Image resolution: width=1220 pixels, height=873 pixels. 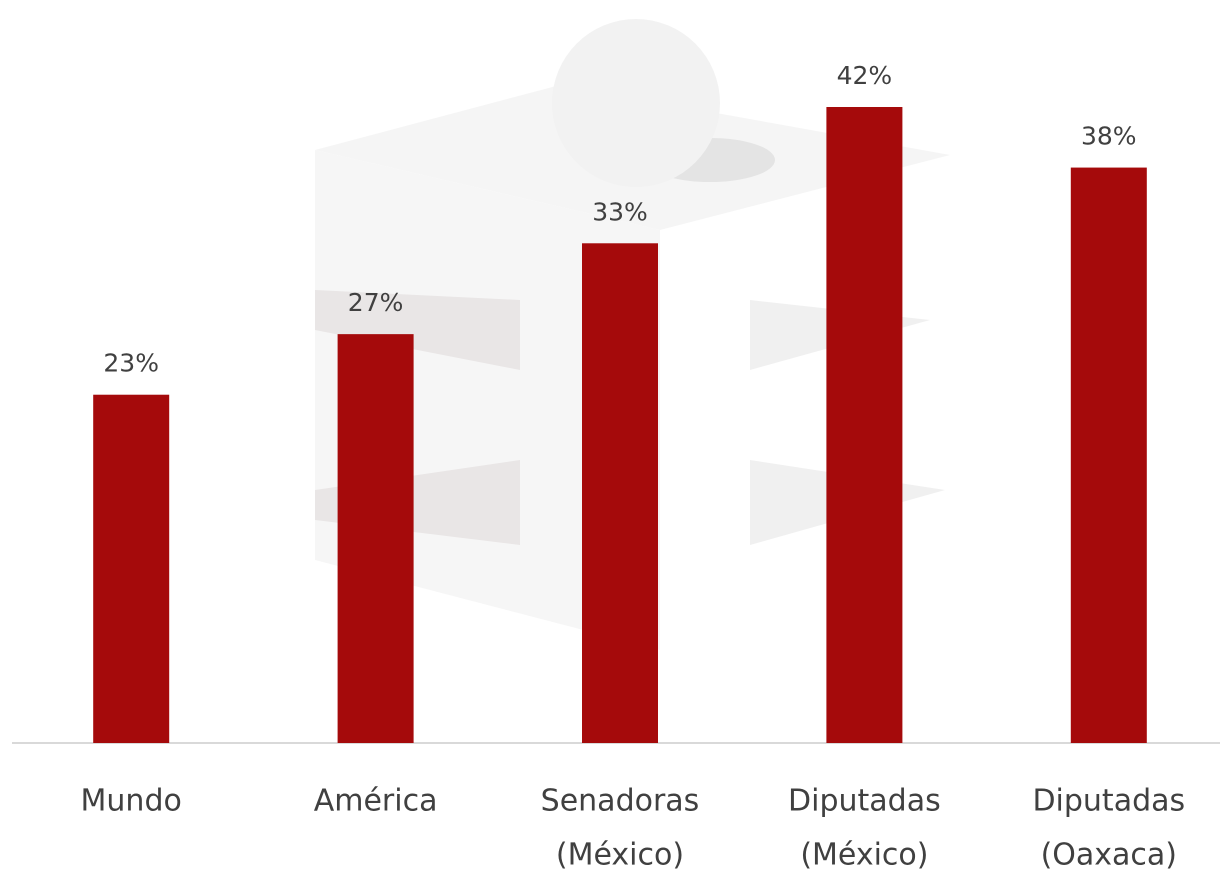 What do you see at coordinates (131, 801) in the screenshot?
I see `x-tick-label: Mundo` at bounding box center [131, 801].